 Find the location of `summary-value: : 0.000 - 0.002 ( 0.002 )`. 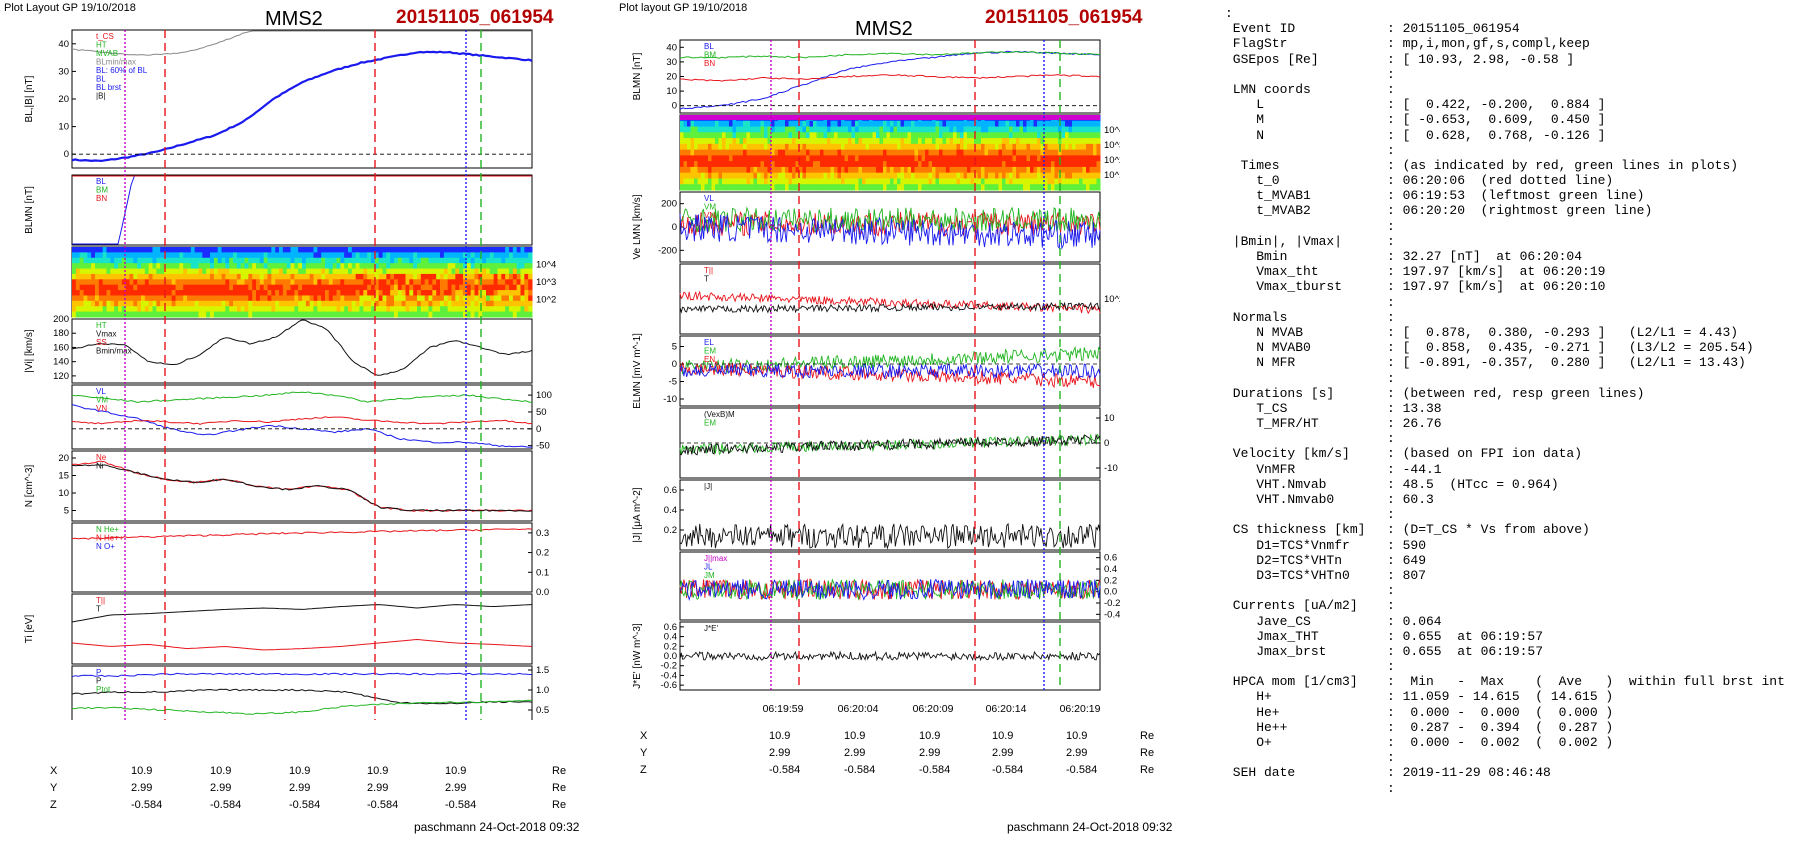

summary-value: : 0.000 - 0.002 ( 0.002 ) is located at coordinates (1500, 742).